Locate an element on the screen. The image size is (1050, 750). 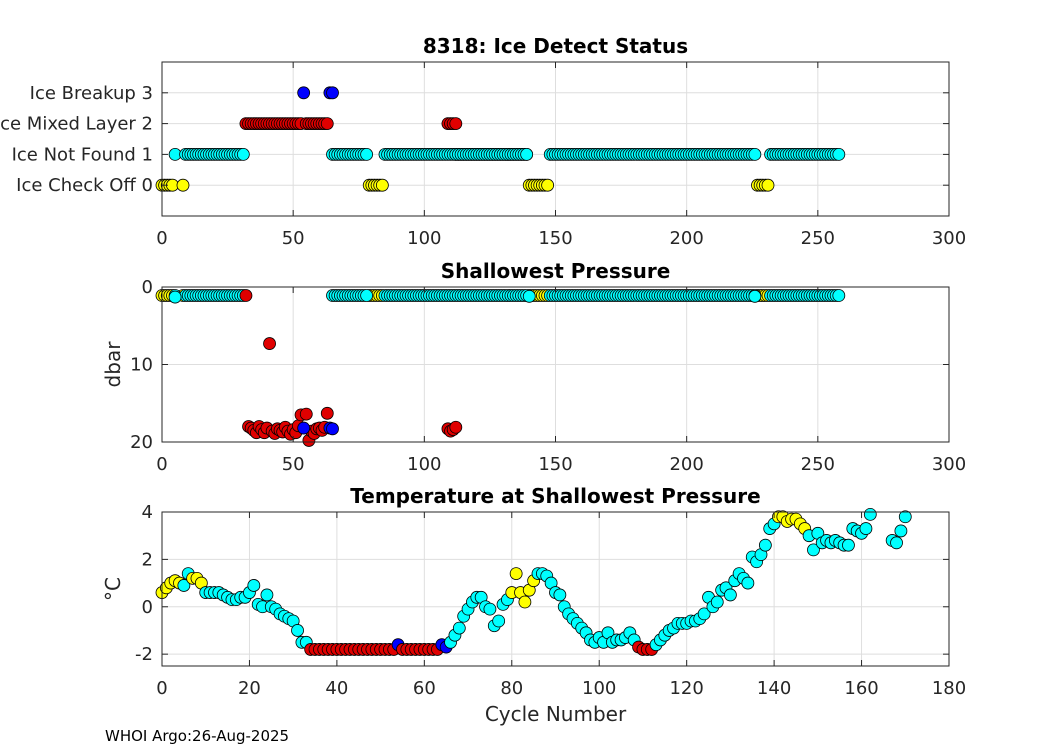
y-tick-label: Ice Breakup 3 is located at coordinates (91, 93).